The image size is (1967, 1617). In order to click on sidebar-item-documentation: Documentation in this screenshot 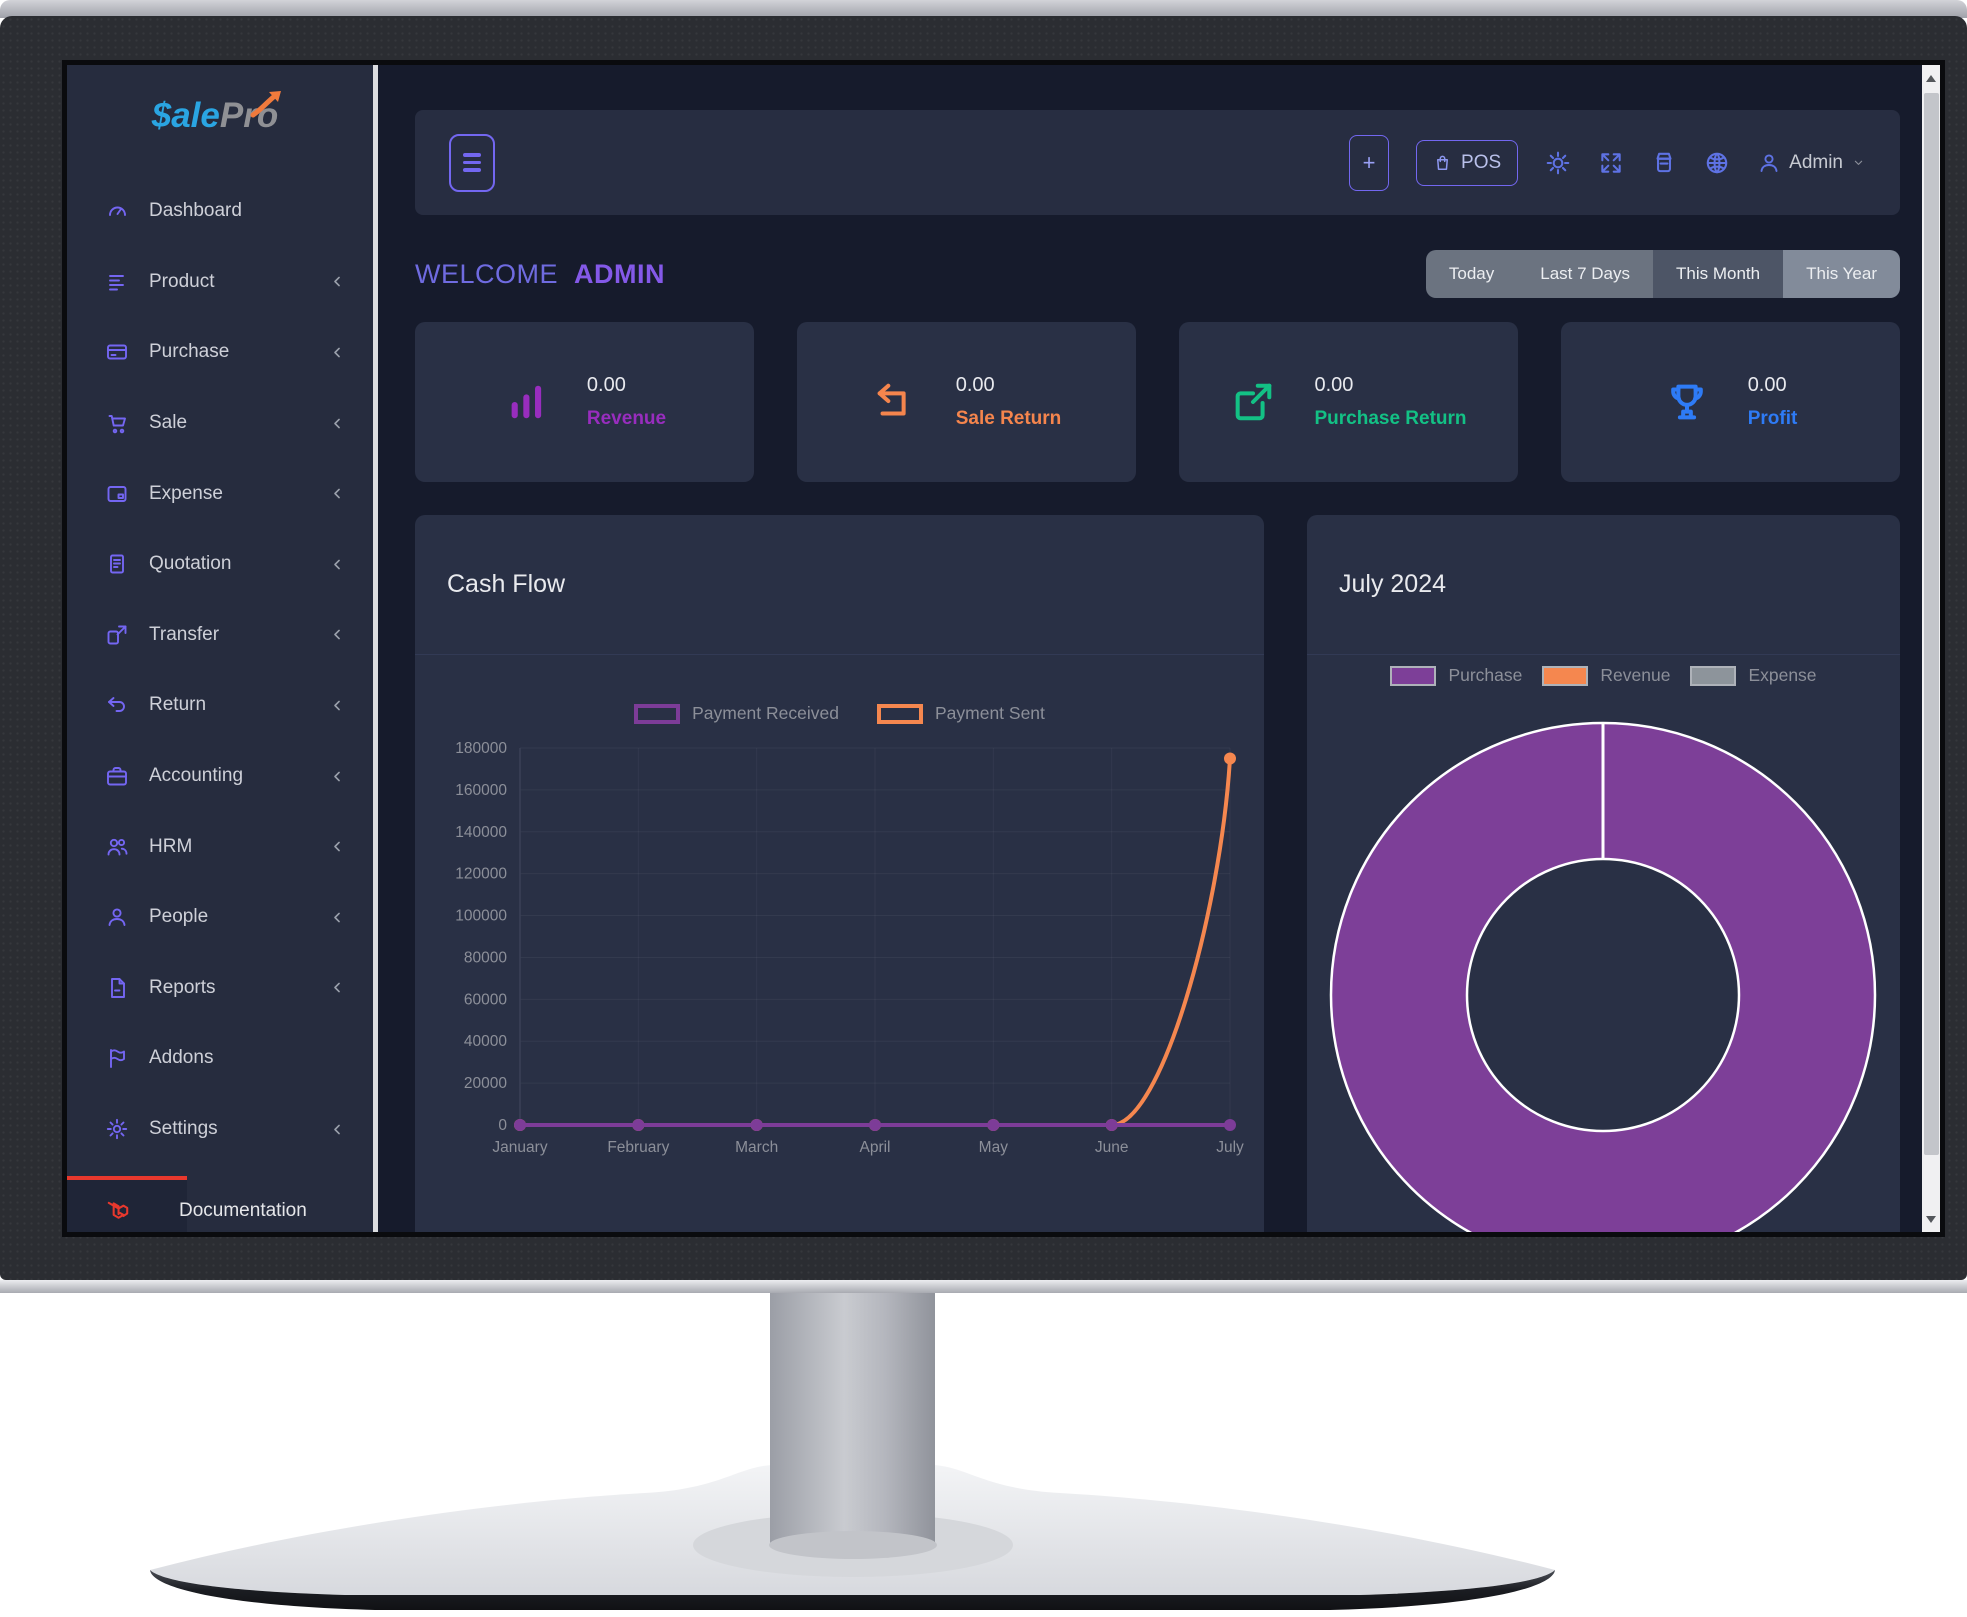, I will do `click(220, 1204)`.